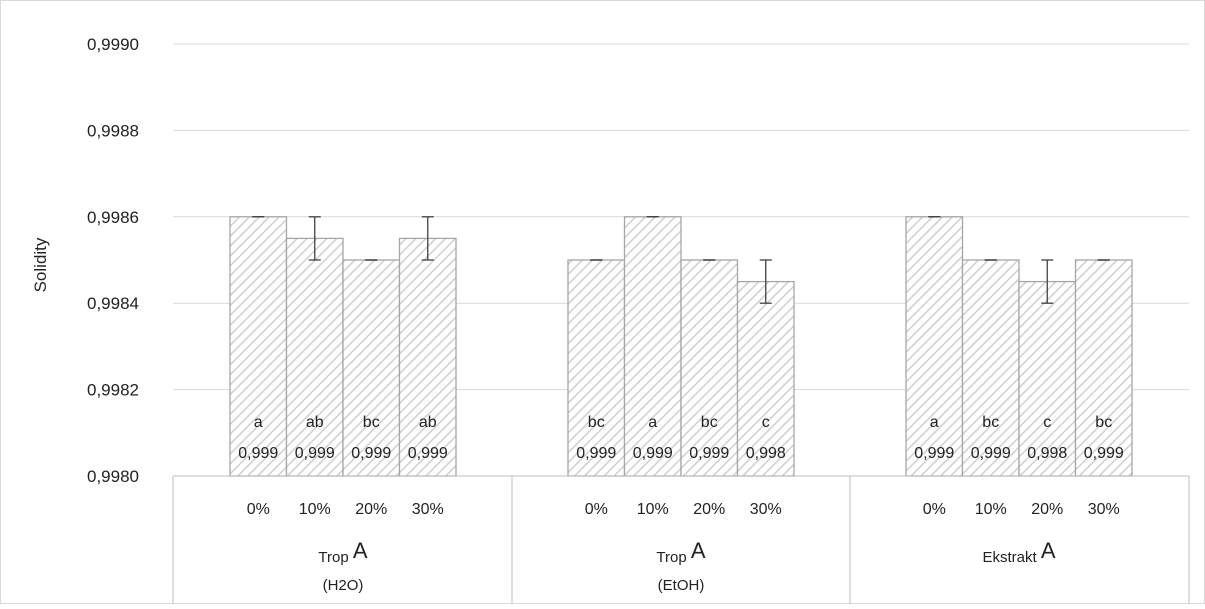  What do you see at coordinates (1011, 557) in the screenshot?
I see `group-title: Ekstrakt` at bounding box center [1011, 557].